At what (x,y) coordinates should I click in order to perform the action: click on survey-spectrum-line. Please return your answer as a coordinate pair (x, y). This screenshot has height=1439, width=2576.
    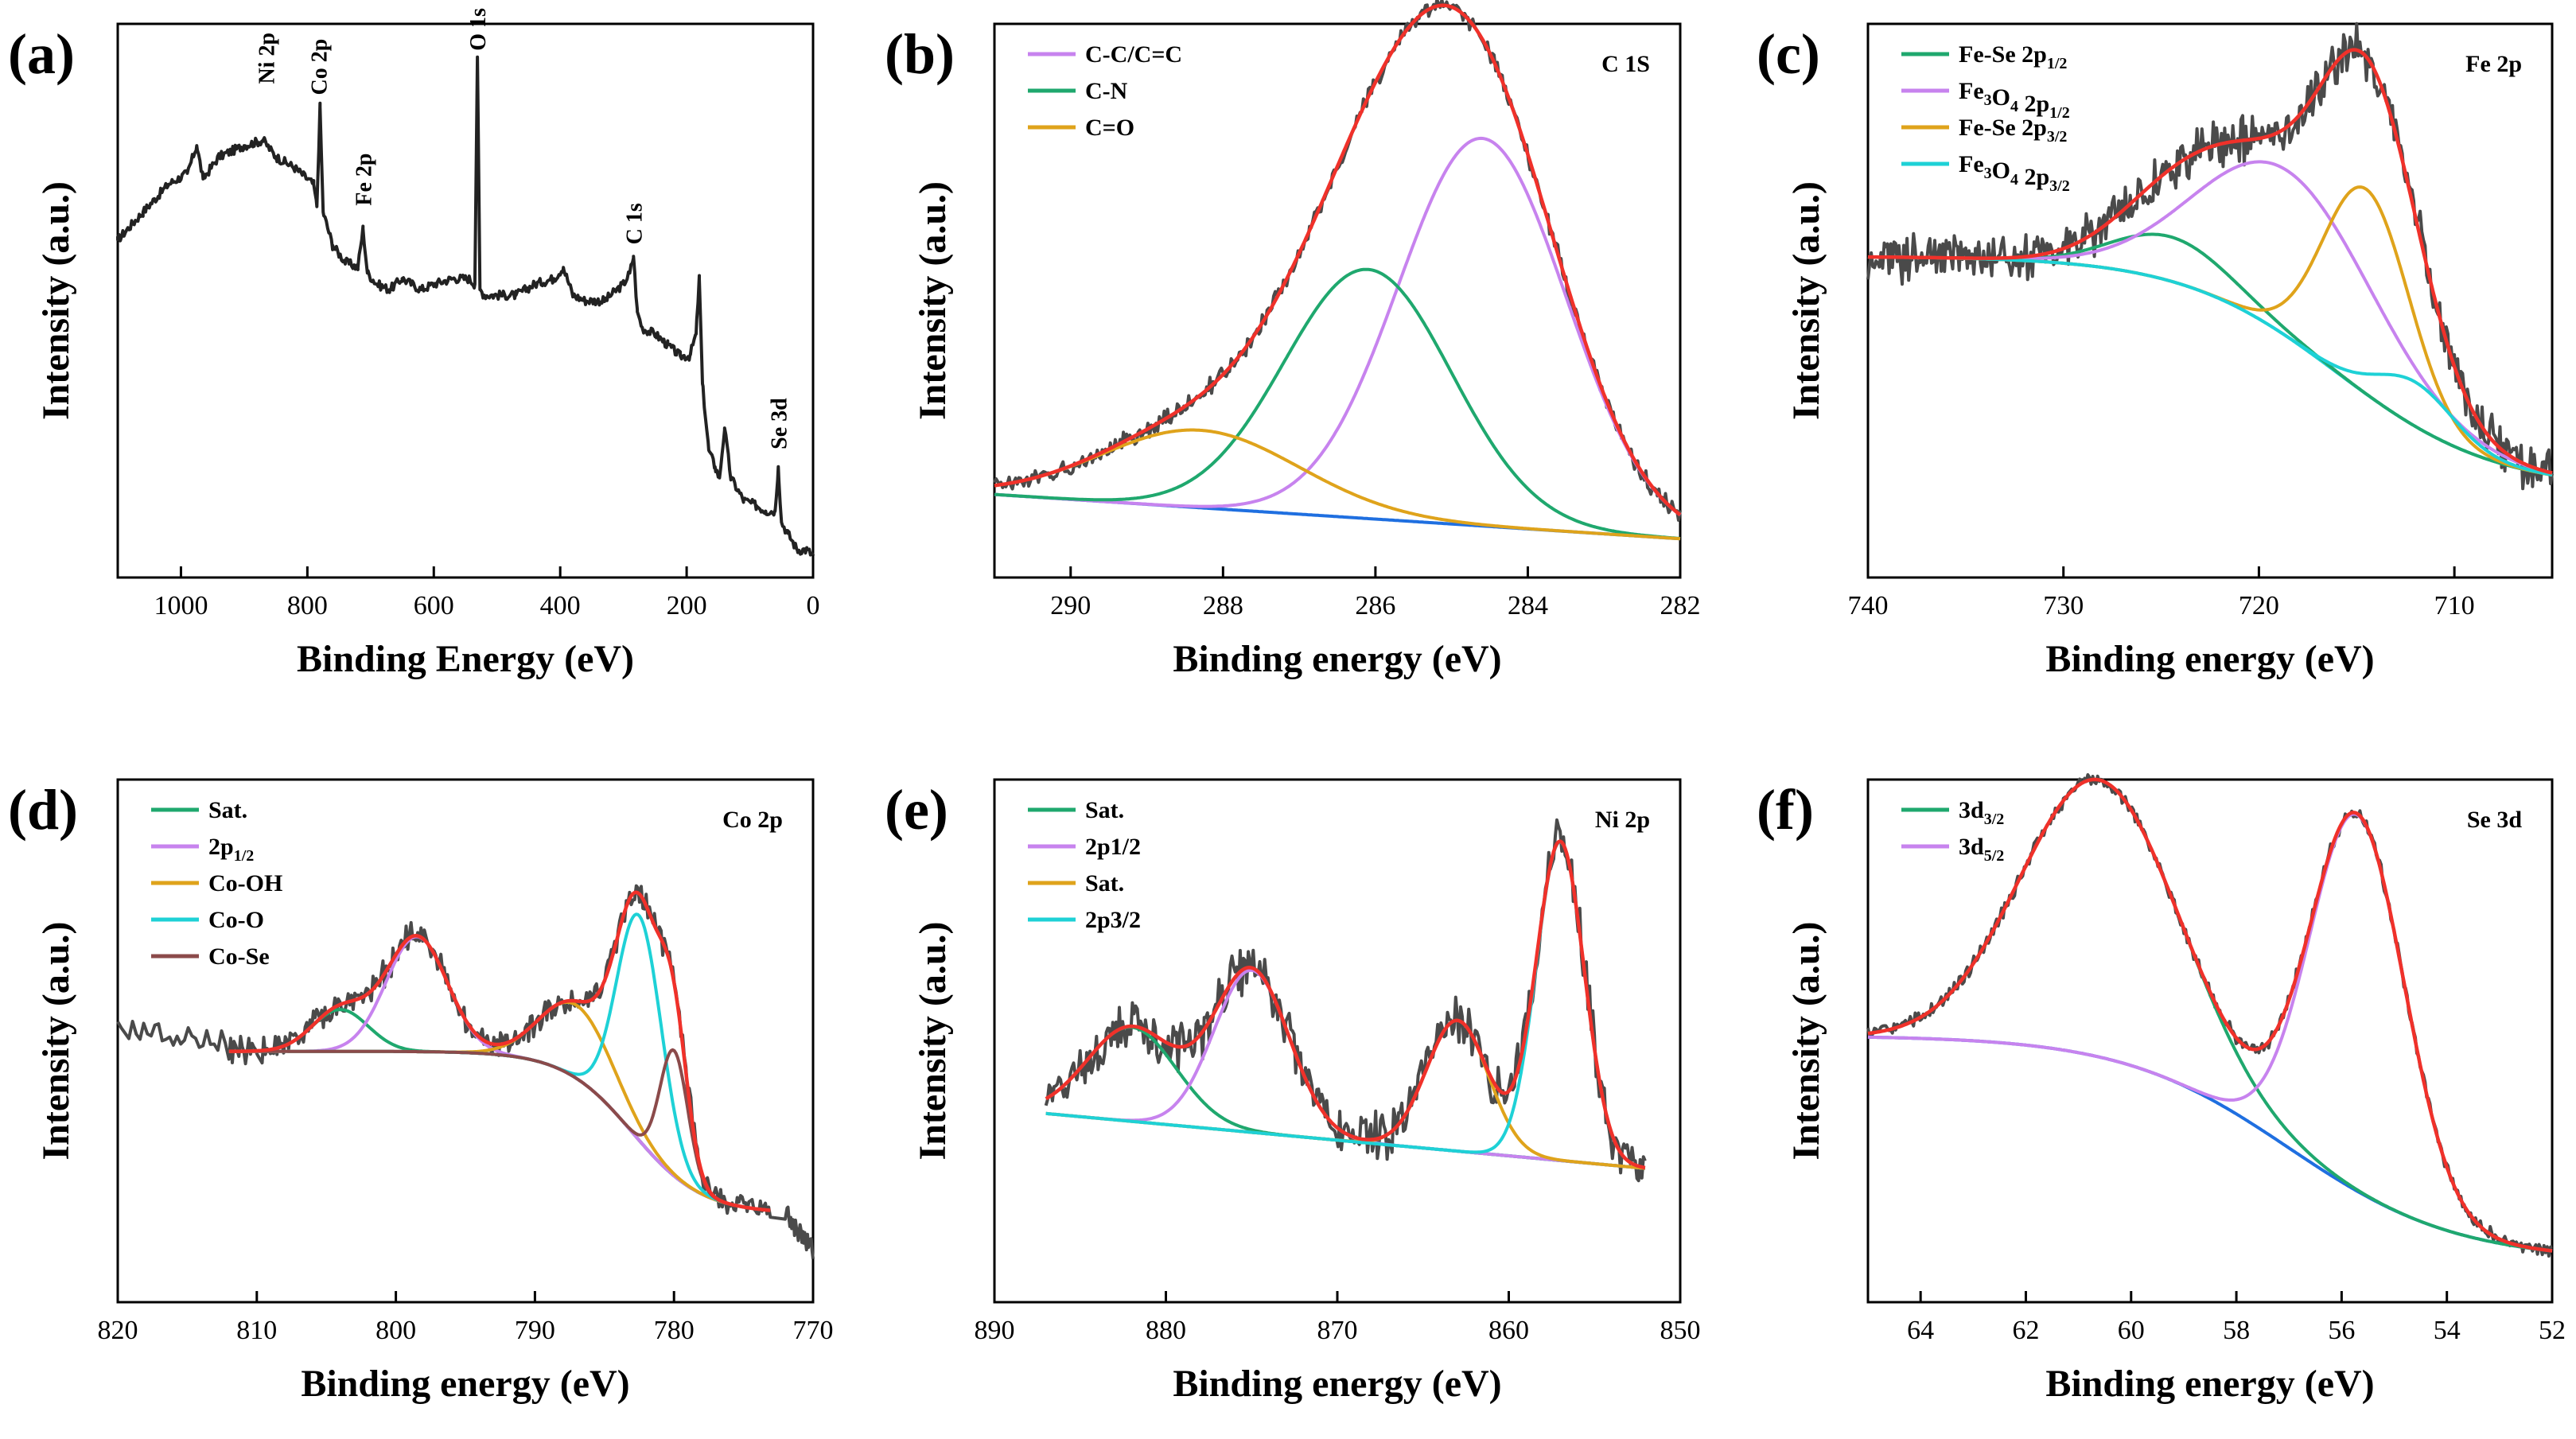
    Looking at the image, I should click on (466, 306).